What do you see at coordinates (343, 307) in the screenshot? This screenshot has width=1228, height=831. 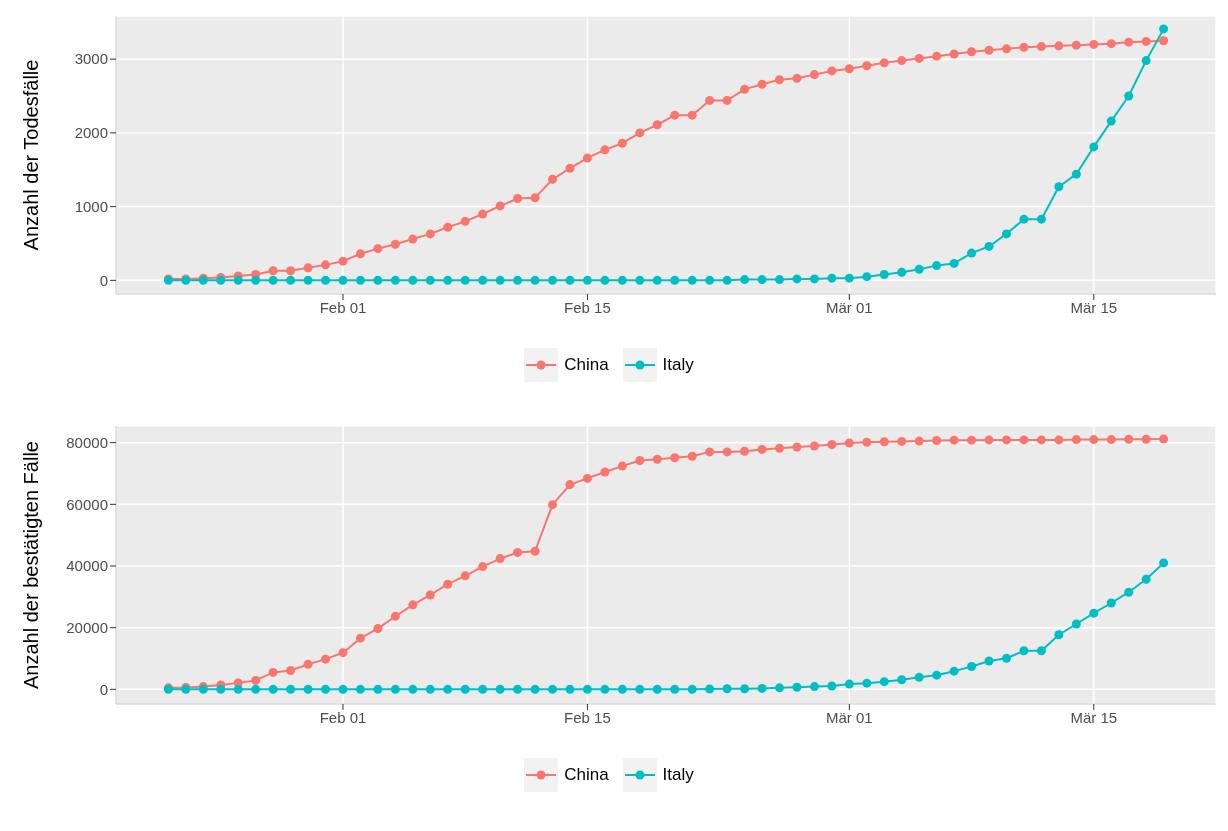 I see `x-tick-label: Feb 01` at bounding box center [343, 307].